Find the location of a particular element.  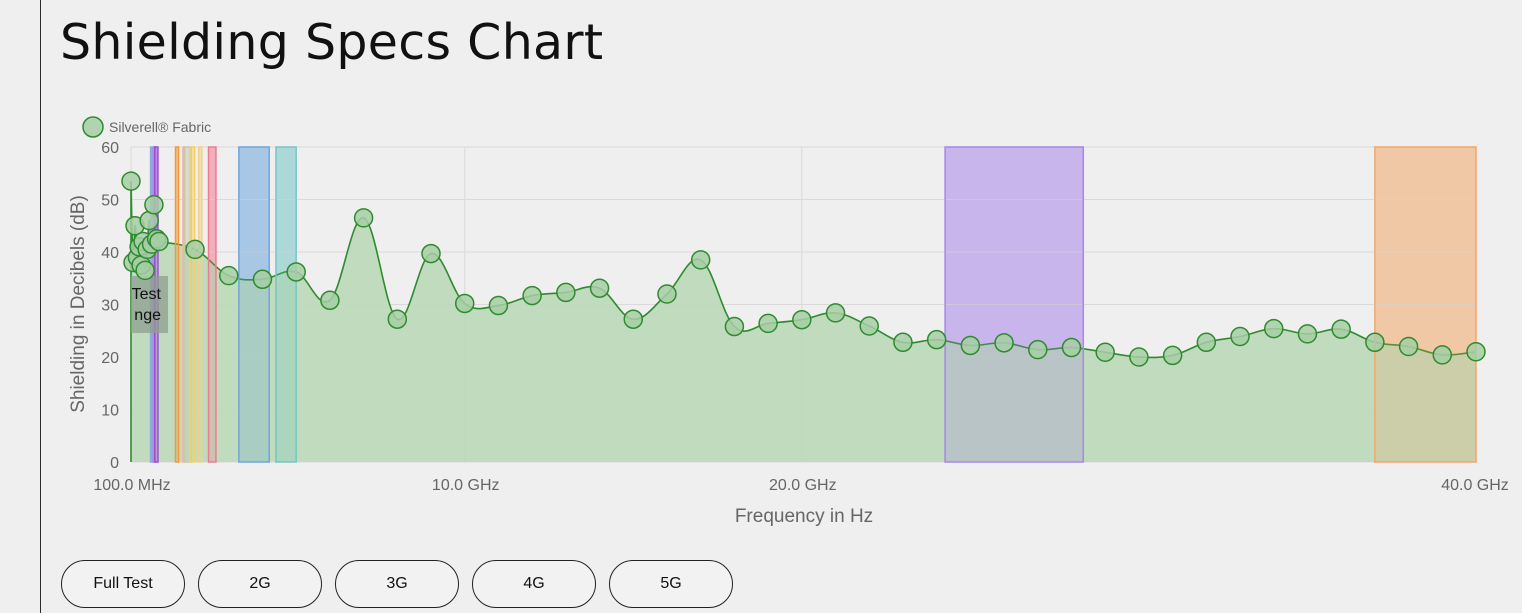

y-tick-label: 60 is located at coordinates (110, 148).